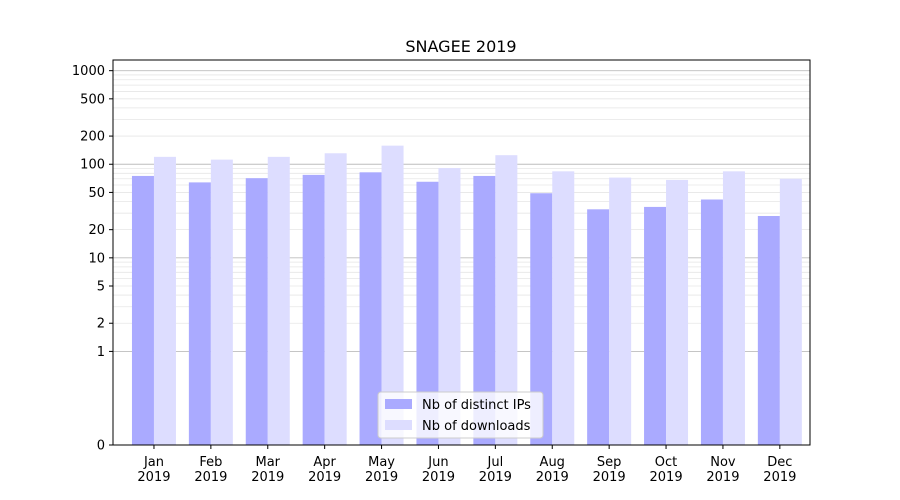 Image resolution: width=900 pixels, height=500 pixels. Describe the element at coordinates (101, 287) in the screenshot. I see `y-tick-label: 5` at that location.